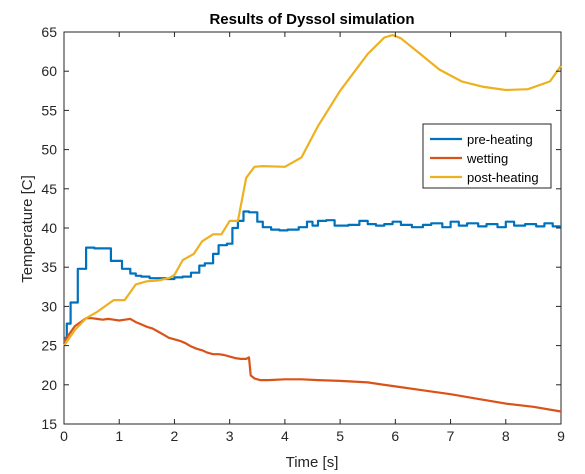 The image size is (585, 474). What do you see at coordinates (506, 436) in the screenshot?
I see `x-tick-label: 8` at bounding box center [506, 436].